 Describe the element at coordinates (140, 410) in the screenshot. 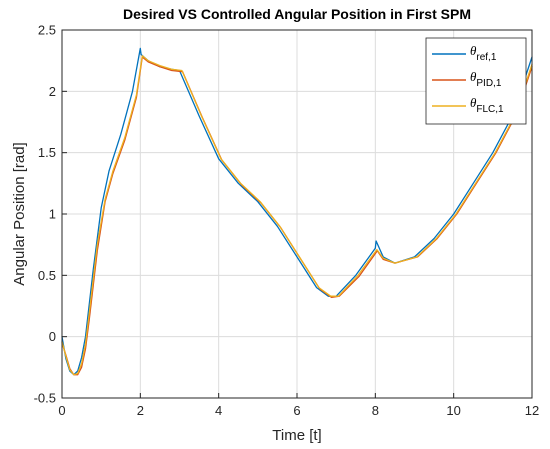

I see `x-tick-label: 2` at that location.